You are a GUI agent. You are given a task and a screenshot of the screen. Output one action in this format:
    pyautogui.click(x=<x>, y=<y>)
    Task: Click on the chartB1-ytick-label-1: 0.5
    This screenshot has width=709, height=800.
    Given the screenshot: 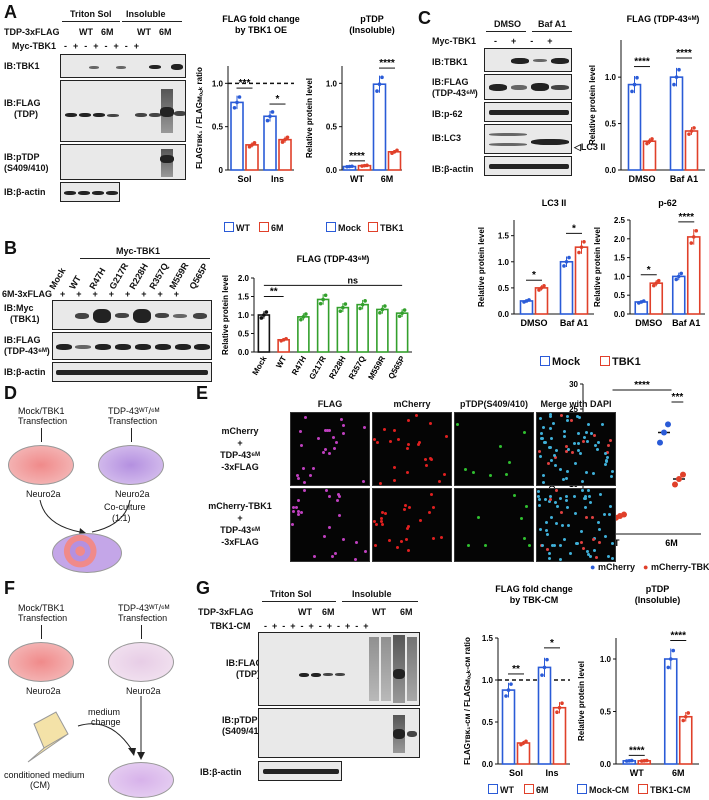 What is the action you would take?
    pyautogui.click(x=244, y=334)
    